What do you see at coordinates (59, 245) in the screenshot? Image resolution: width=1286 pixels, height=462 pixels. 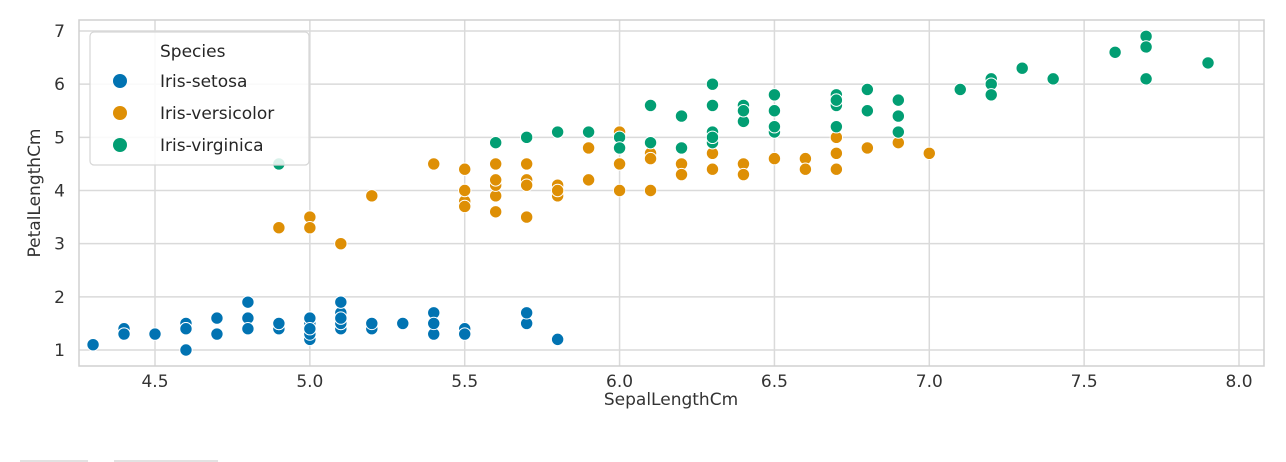 I see `y-tick-label: 3` at bounding box center [59, 245].